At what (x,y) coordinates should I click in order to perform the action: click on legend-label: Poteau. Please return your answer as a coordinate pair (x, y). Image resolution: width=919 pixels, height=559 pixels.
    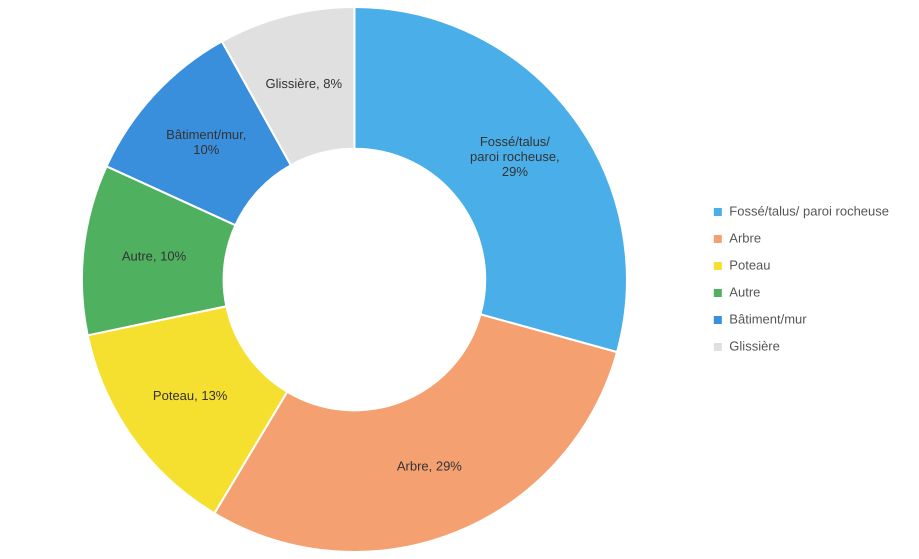
    Looking at the image, I should click on (750, 265).